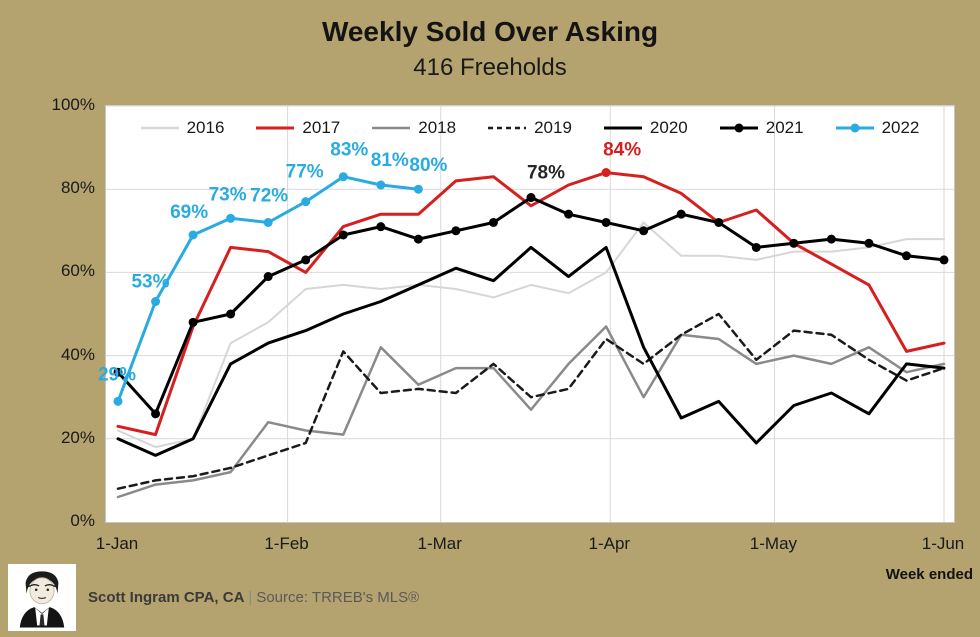 This screenshot has height=637, width=980. I want to click on legend-swatch-2021, so click(738, 128).